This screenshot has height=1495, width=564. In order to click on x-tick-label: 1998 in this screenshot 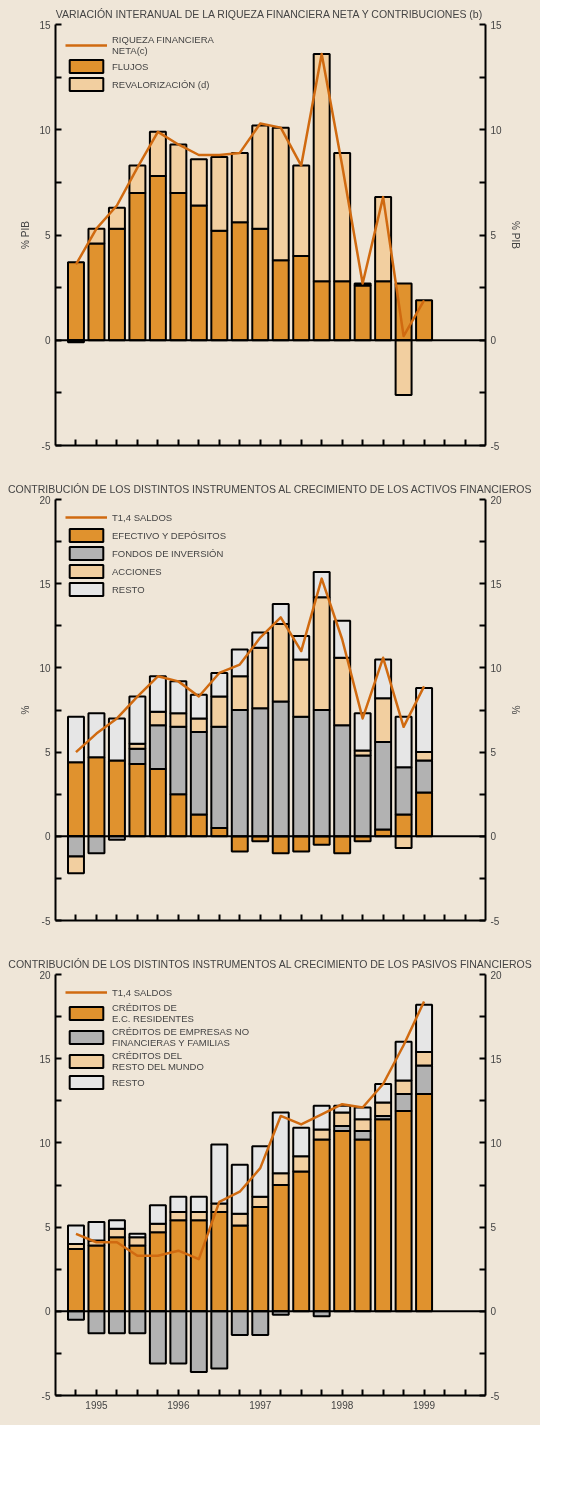, I will do `click(342, 1405)`.